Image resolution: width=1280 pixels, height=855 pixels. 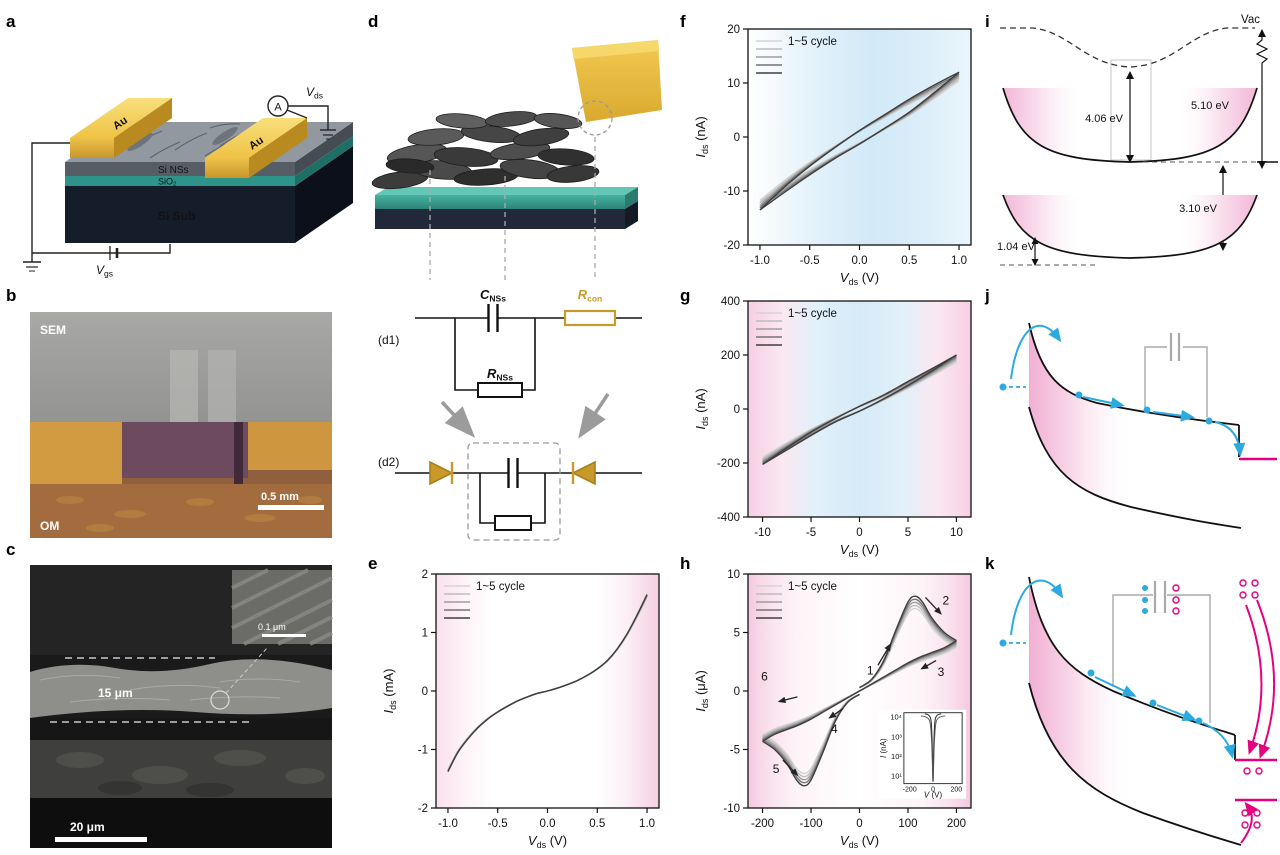 What do you see at coordinates (617, 81) in the screenshot?
I see `gold-electrode-block` at bounding box center [617, 81].